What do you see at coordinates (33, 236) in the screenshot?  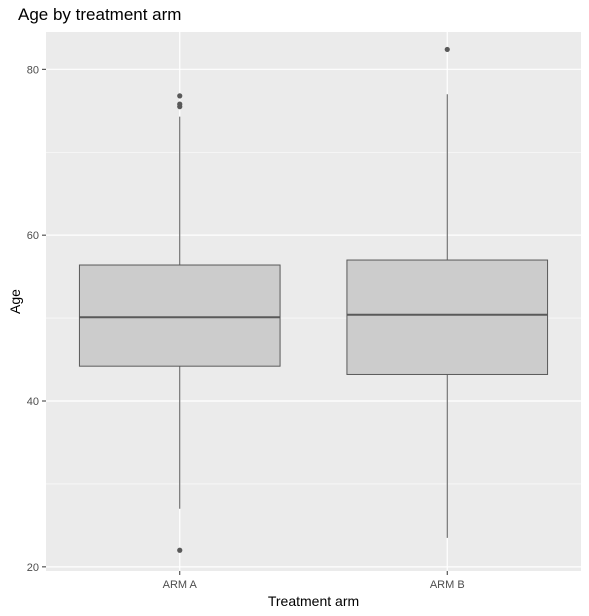 I see `y-tick-label: 60` at bounding box center [33, 236].